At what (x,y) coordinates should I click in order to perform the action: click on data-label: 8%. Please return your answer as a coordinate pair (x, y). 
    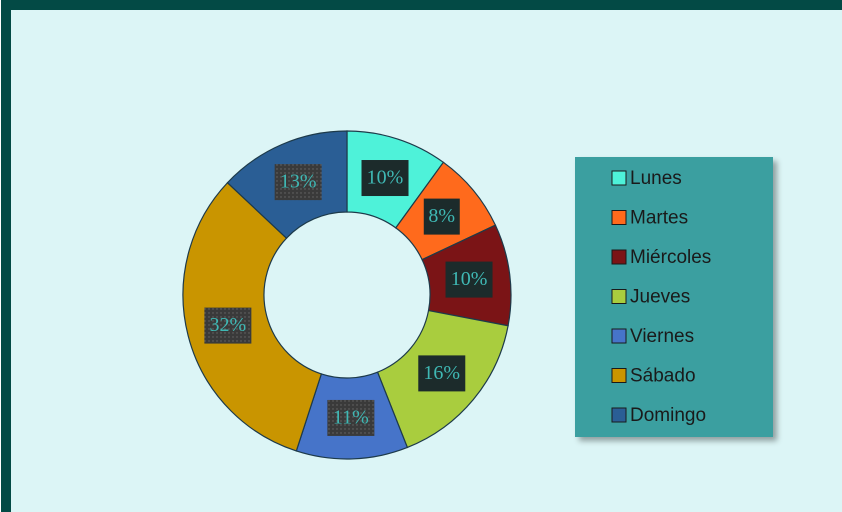
    Looking at the image, I should click on (441, 216).